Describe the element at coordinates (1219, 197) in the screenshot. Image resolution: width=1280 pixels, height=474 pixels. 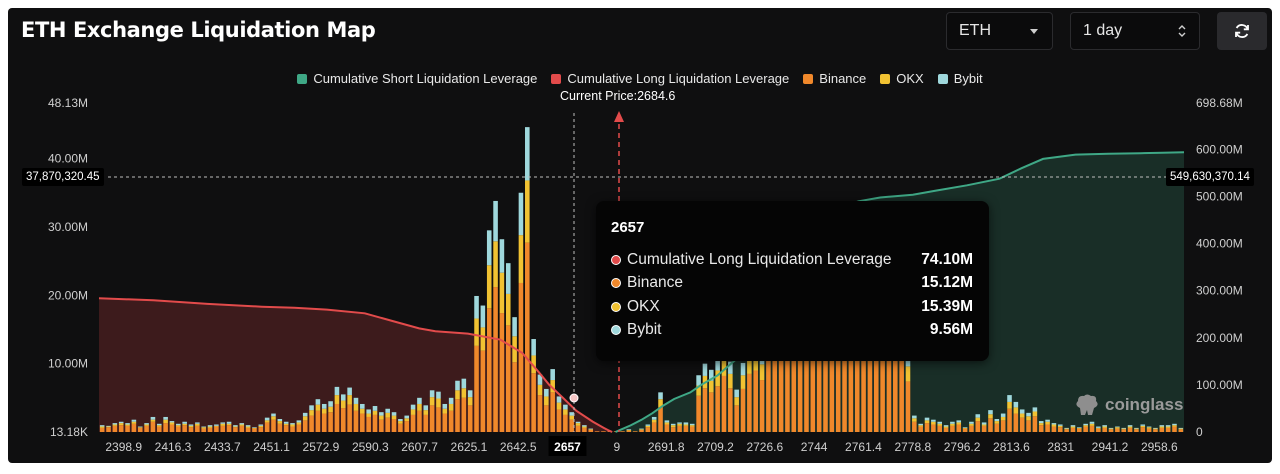
I see `right-axis-tick-label: 500.00M` at that location.